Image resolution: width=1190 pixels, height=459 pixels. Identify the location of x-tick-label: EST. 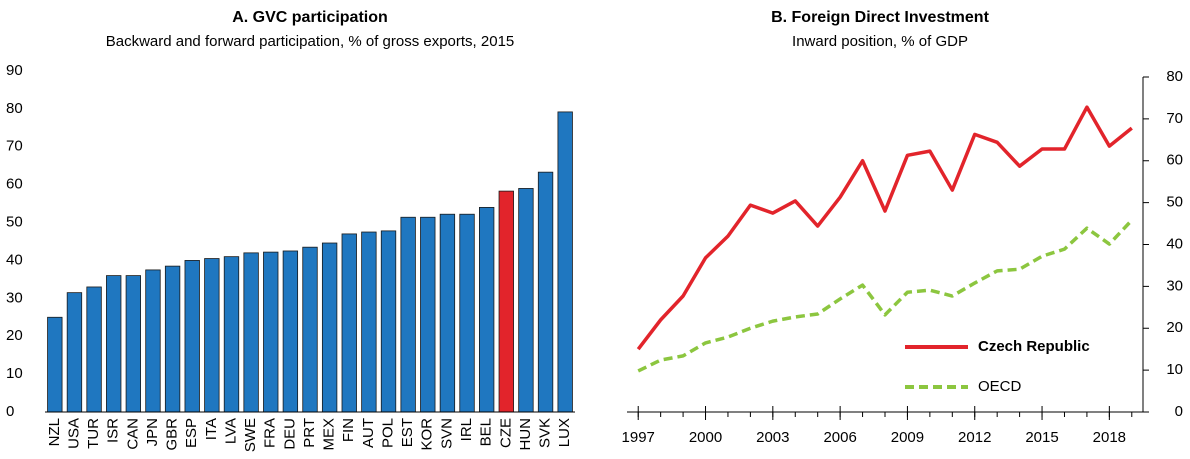
(407, 432).